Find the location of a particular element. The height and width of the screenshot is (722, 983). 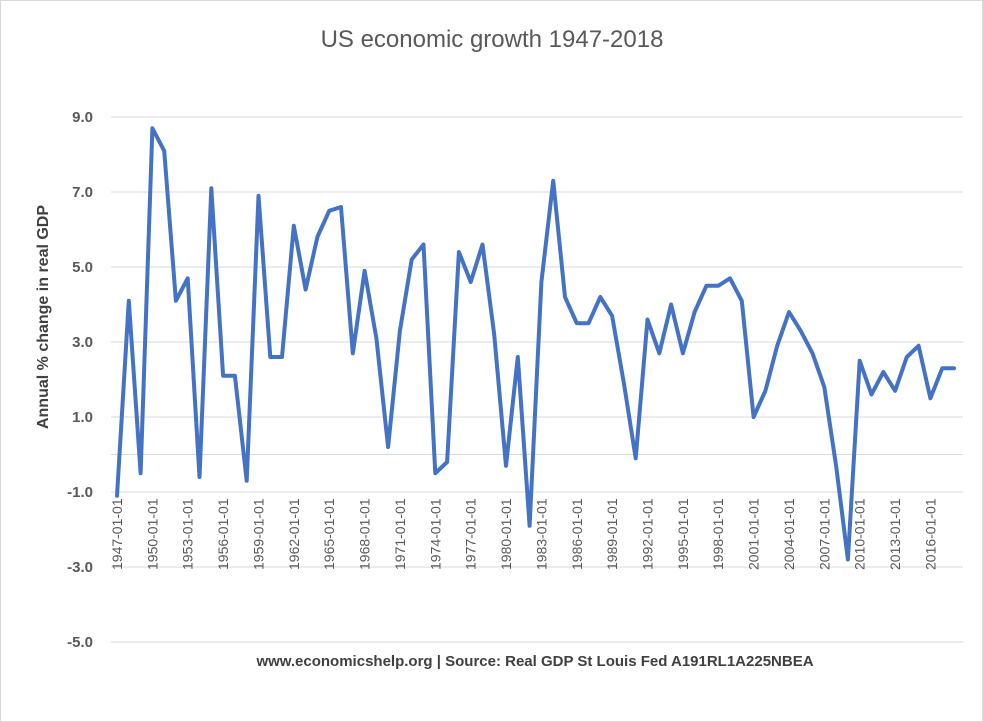

x-tick-label: 2007-01-01 is located at coordinates (824, 534).